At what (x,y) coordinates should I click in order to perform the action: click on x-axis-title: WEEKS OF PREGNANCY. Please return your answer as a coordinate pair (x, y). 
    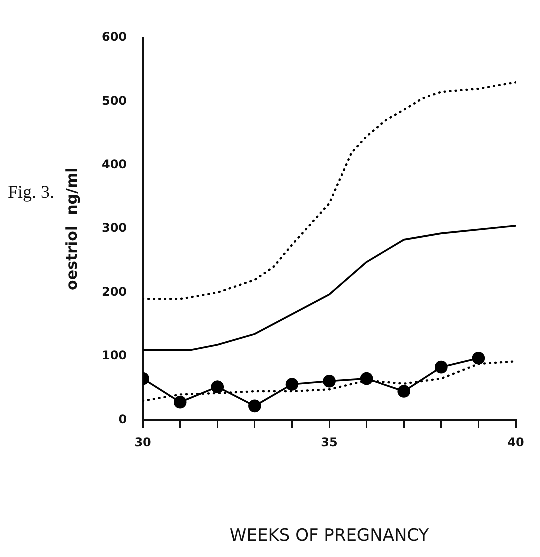
    Looking at the image, I should click on (330, 536).